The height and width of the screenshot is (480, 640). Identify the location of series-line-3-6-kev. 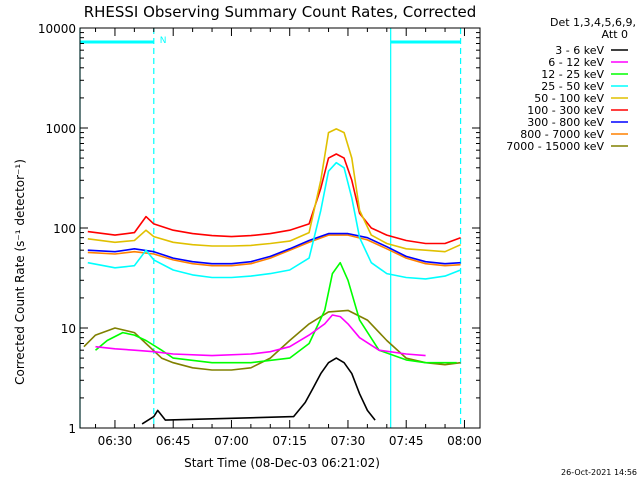
(258, 391).